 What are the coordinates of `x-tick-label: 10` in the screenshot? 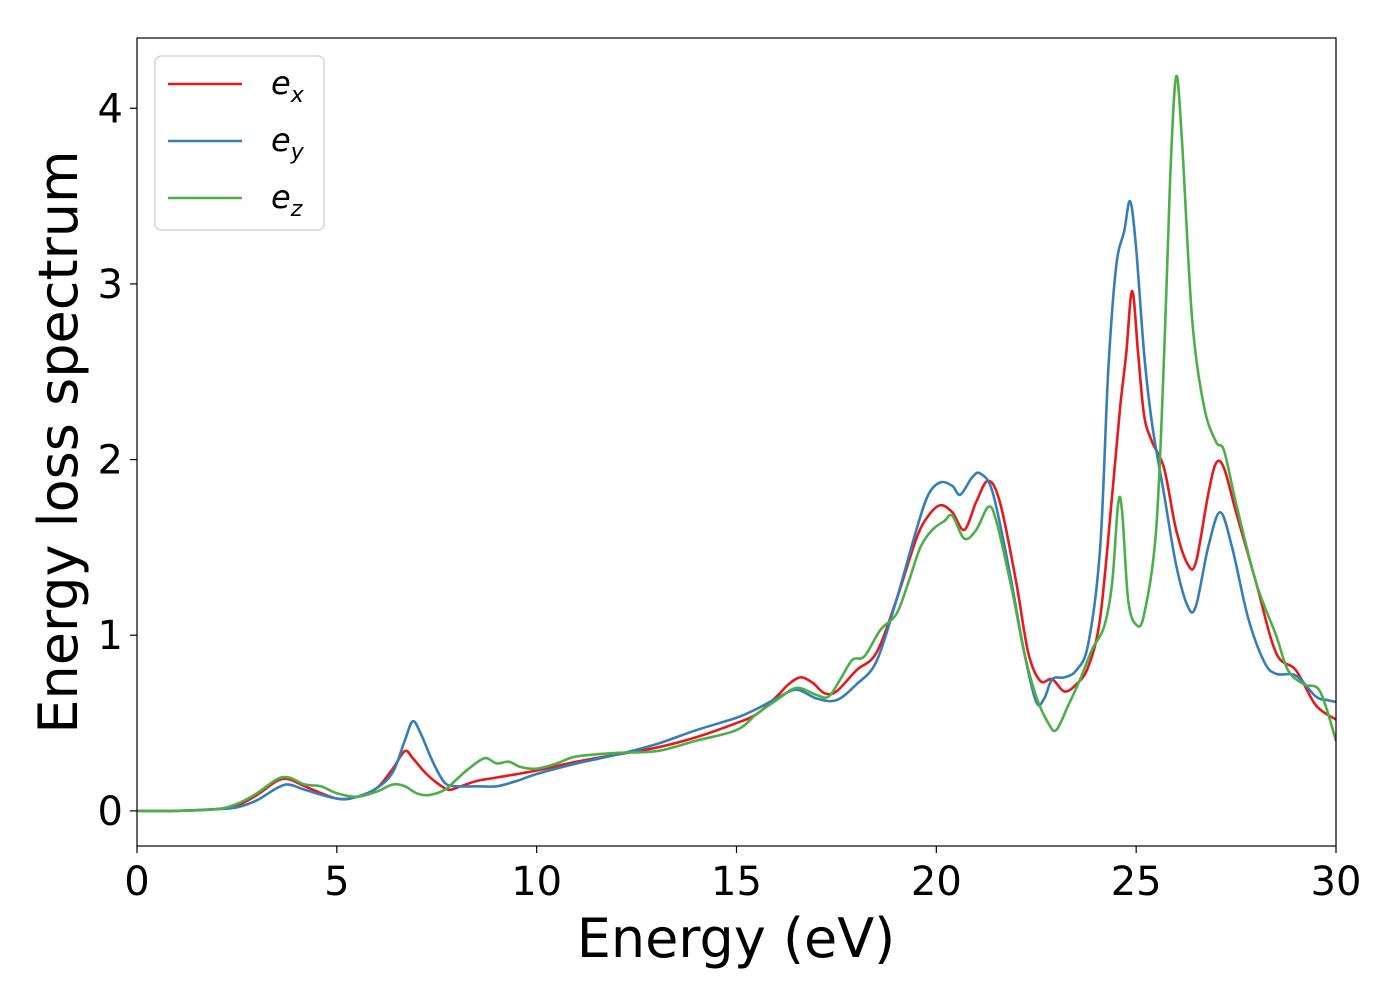 It's located at (536, 882).